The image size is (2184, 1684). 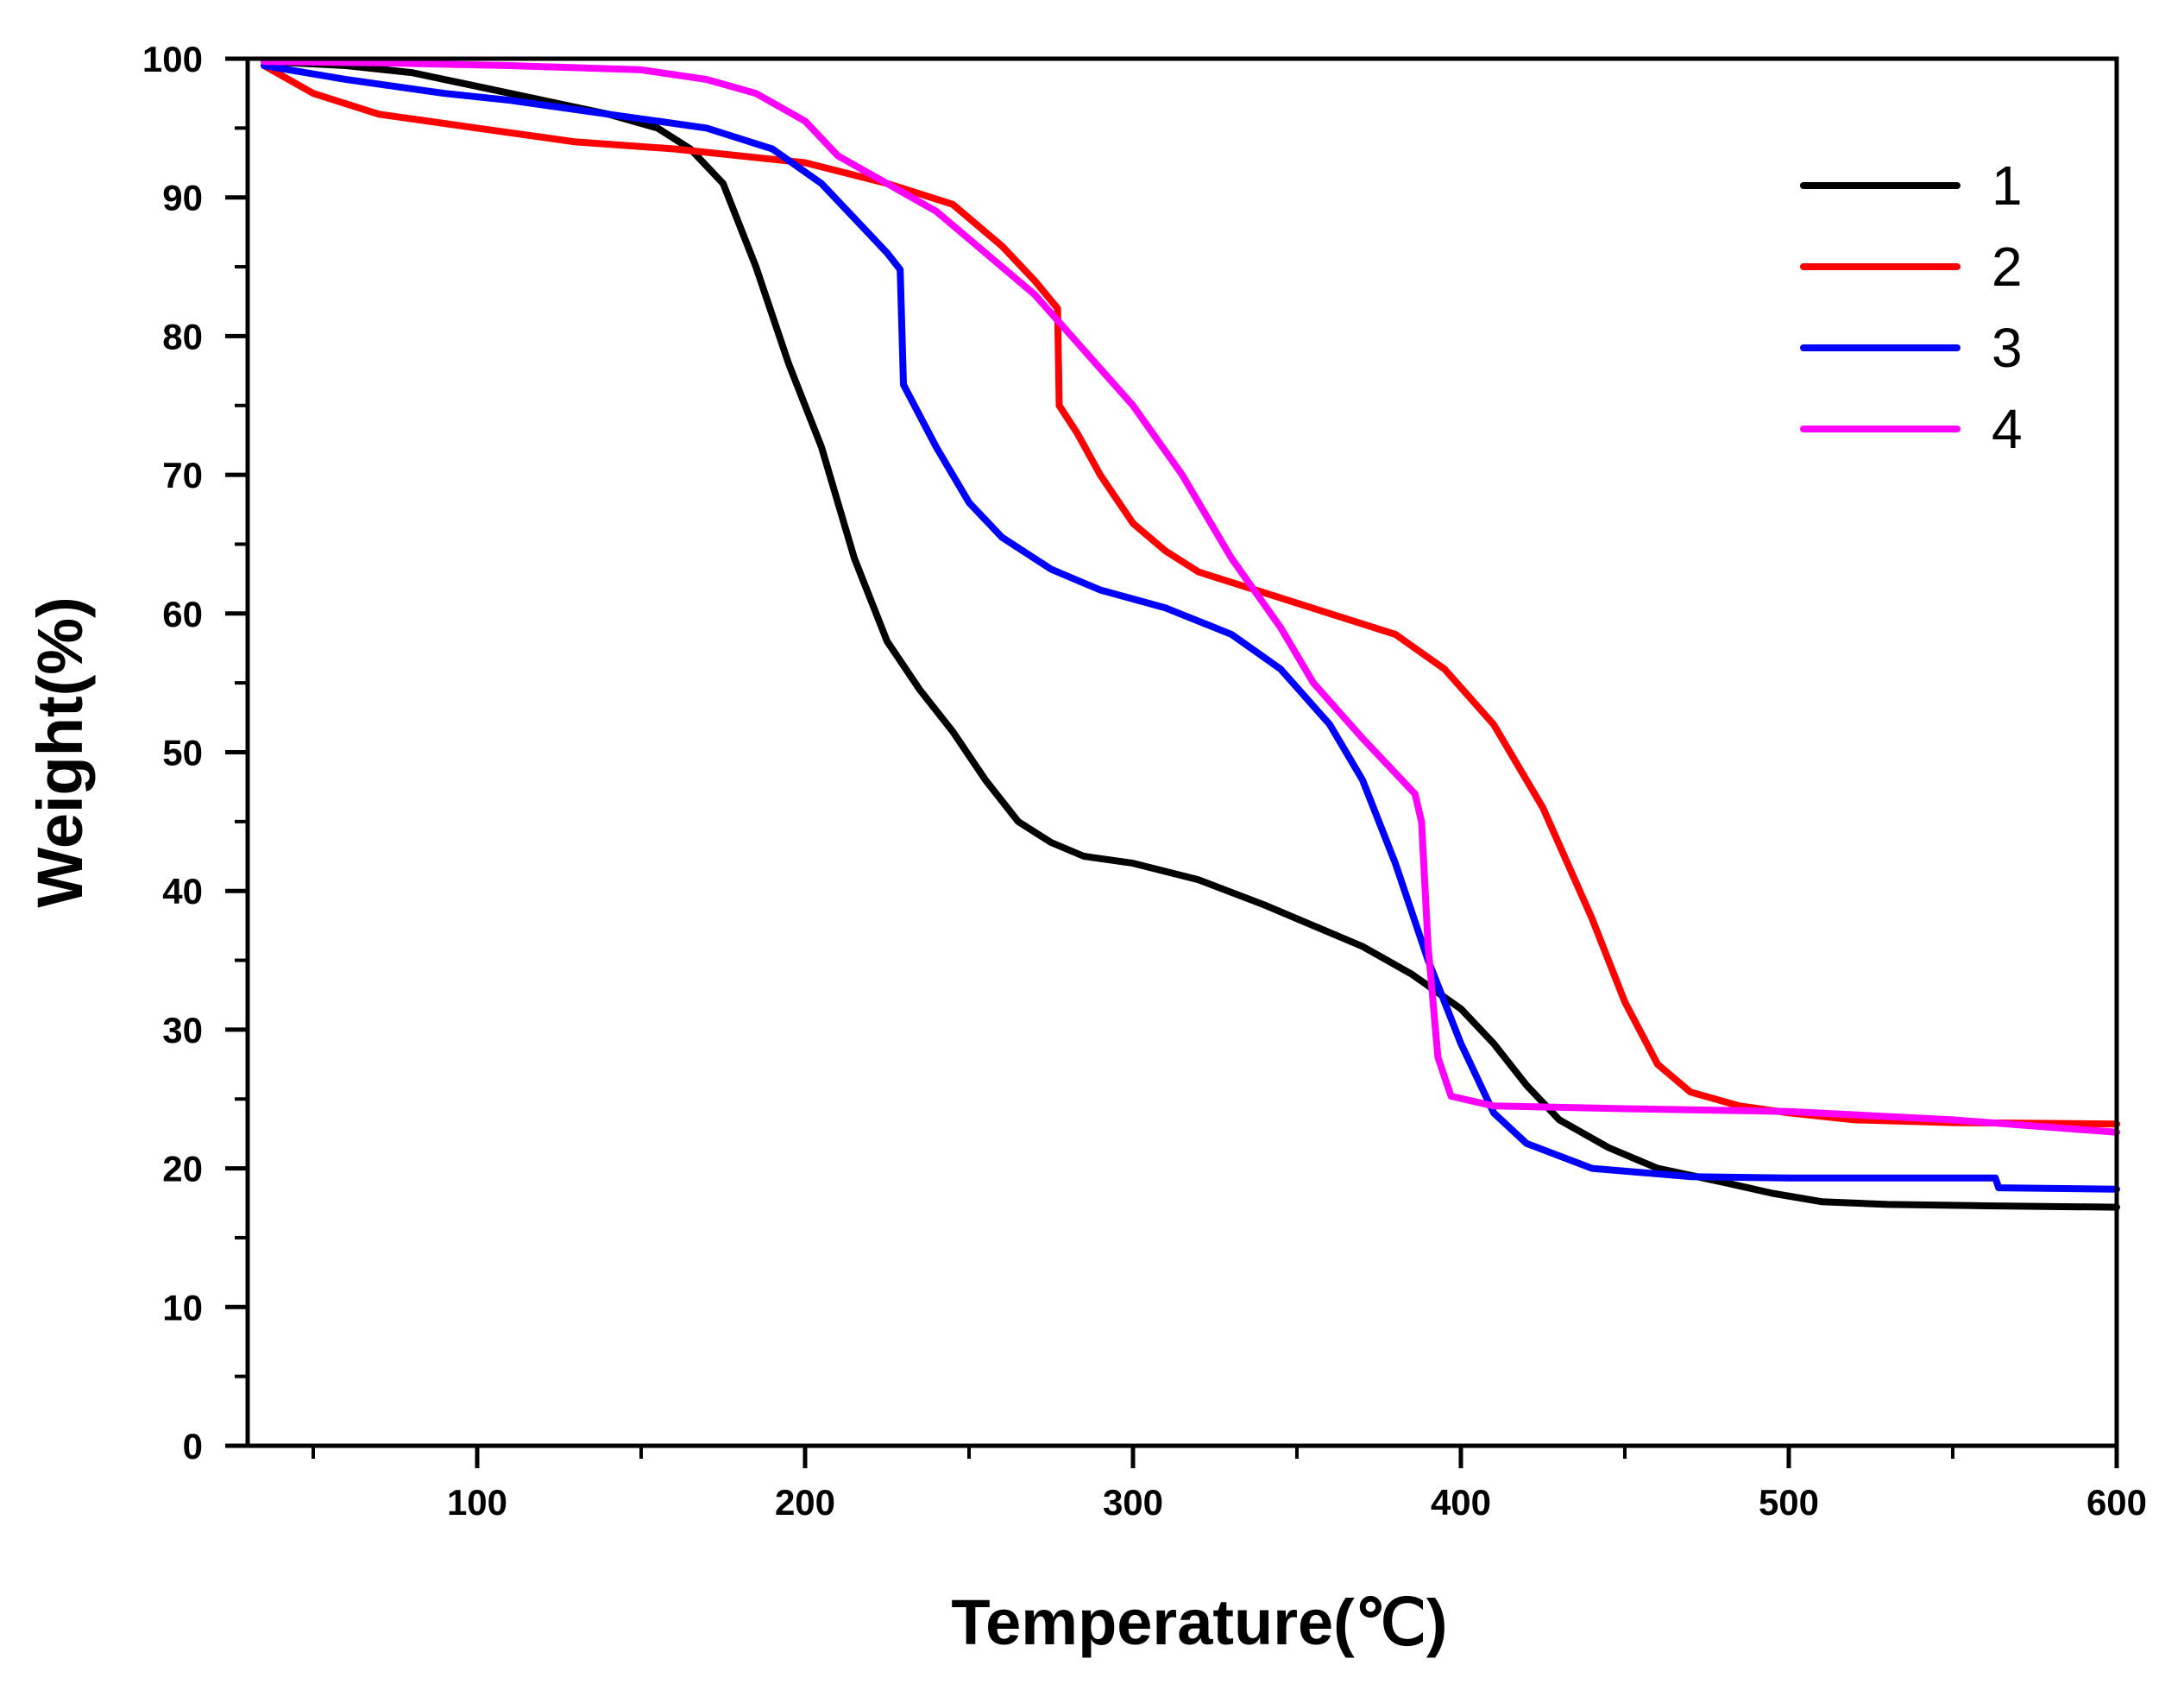 What do you see at coordinates (183, 475) in the screenshot?
I see `y-tick-label: 70` at bounding box center [183, 475].